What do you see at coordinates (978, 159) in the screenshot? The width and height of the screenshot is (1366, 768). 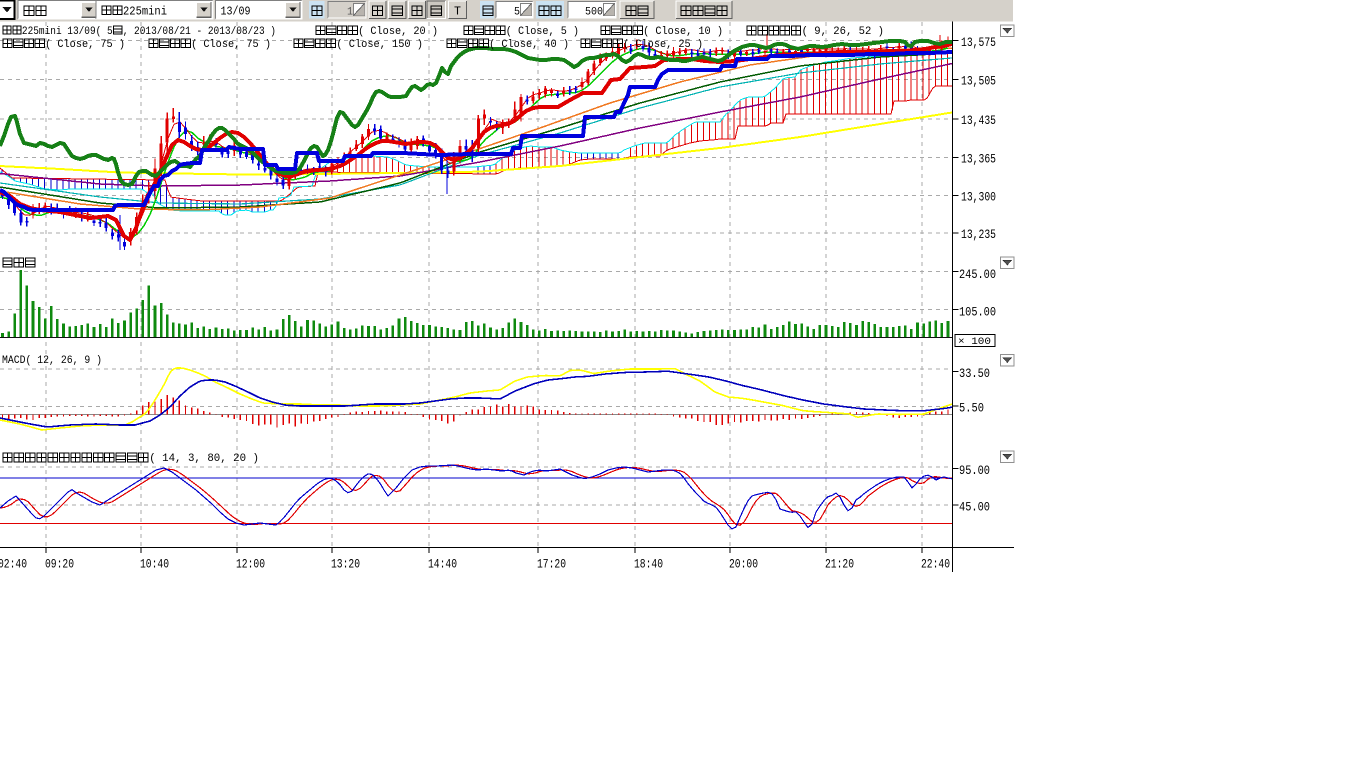 I see `svg-text: 13,365` at bounding box center [978, 159].